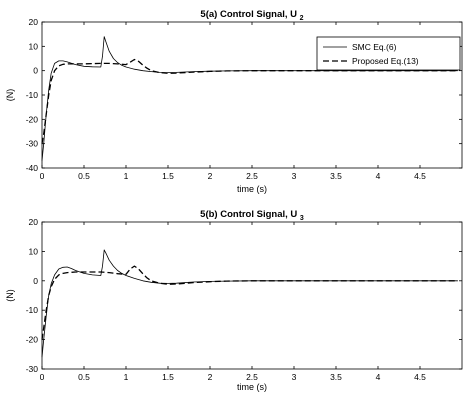  Describe the element at coordinates (84, 377) in the screenshot. I see `x-tick-label-u3: 0.5` at that location.